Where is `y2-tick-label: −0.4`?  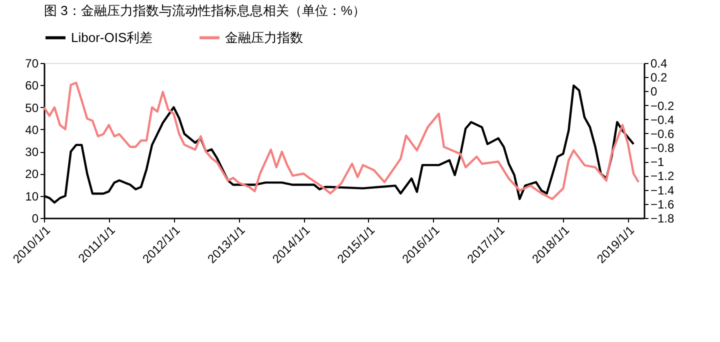
y2-tick-label: −0.4 is located at coordinates (662, 119).